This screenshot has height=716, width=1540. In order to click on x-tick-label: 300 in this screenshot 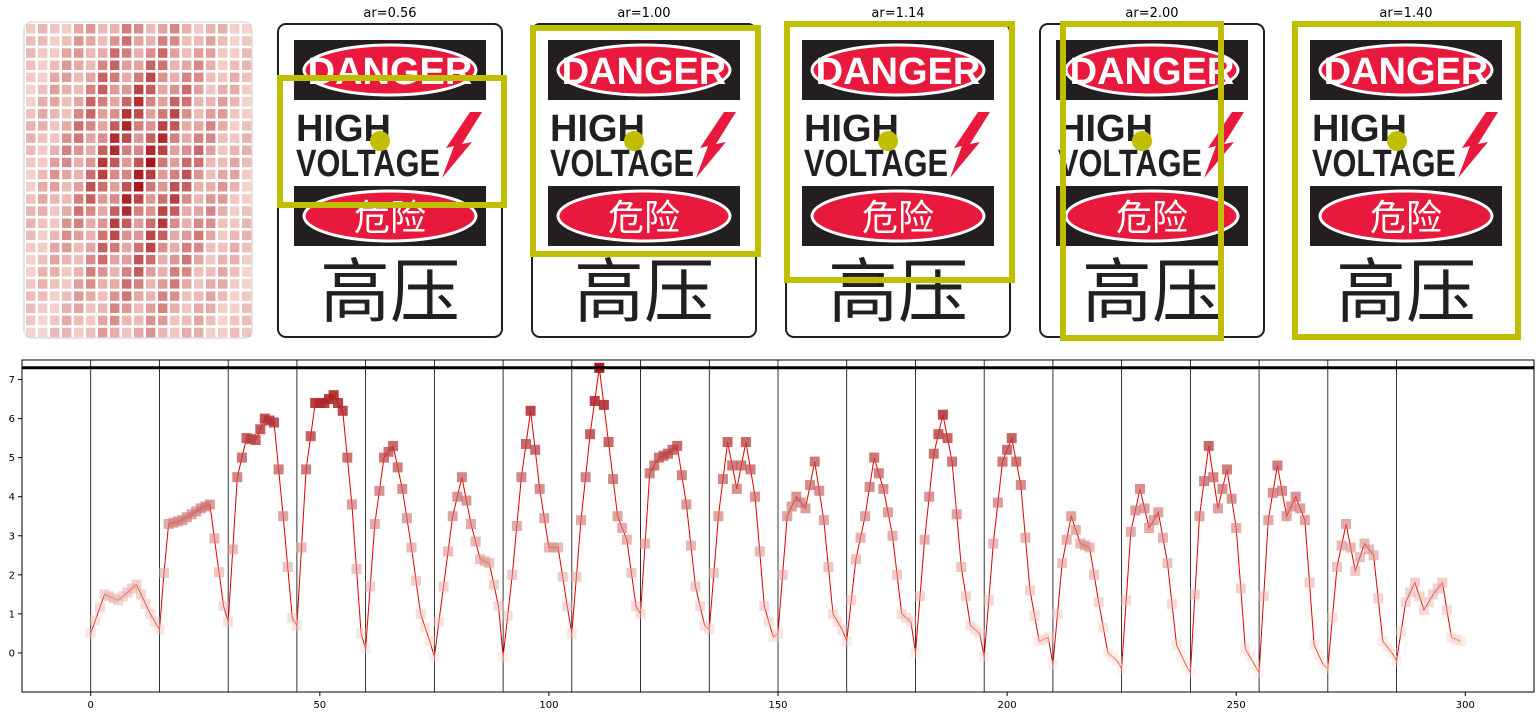, I will do `click(1465, 705)`.